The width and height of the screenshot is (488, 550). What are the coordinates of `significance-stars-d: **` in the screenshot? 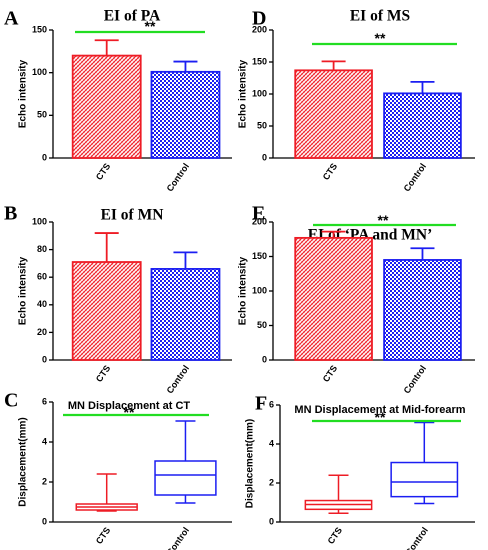 It's located at (380, 38).